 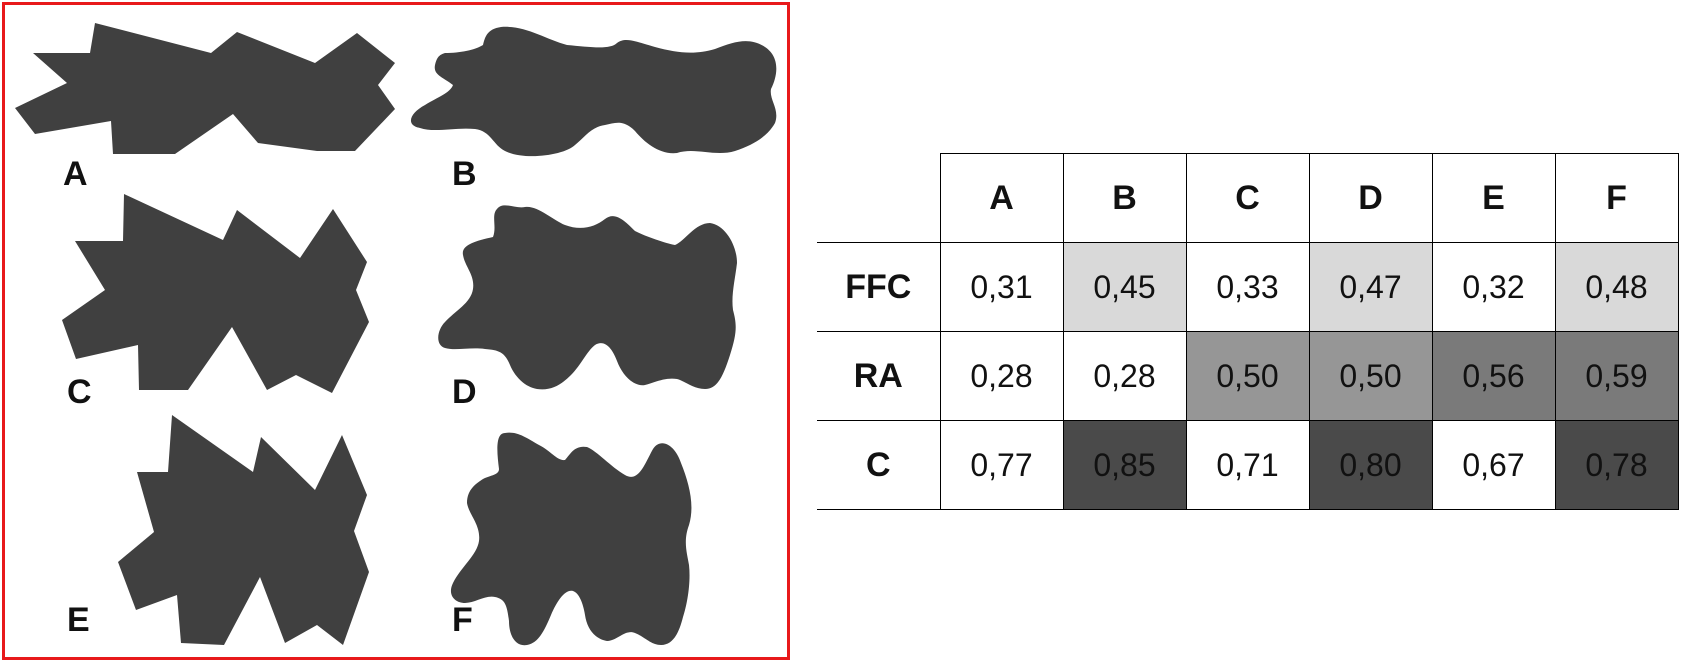 I want to click on row-header-ffc: FFC, so click(x=878, y=287).